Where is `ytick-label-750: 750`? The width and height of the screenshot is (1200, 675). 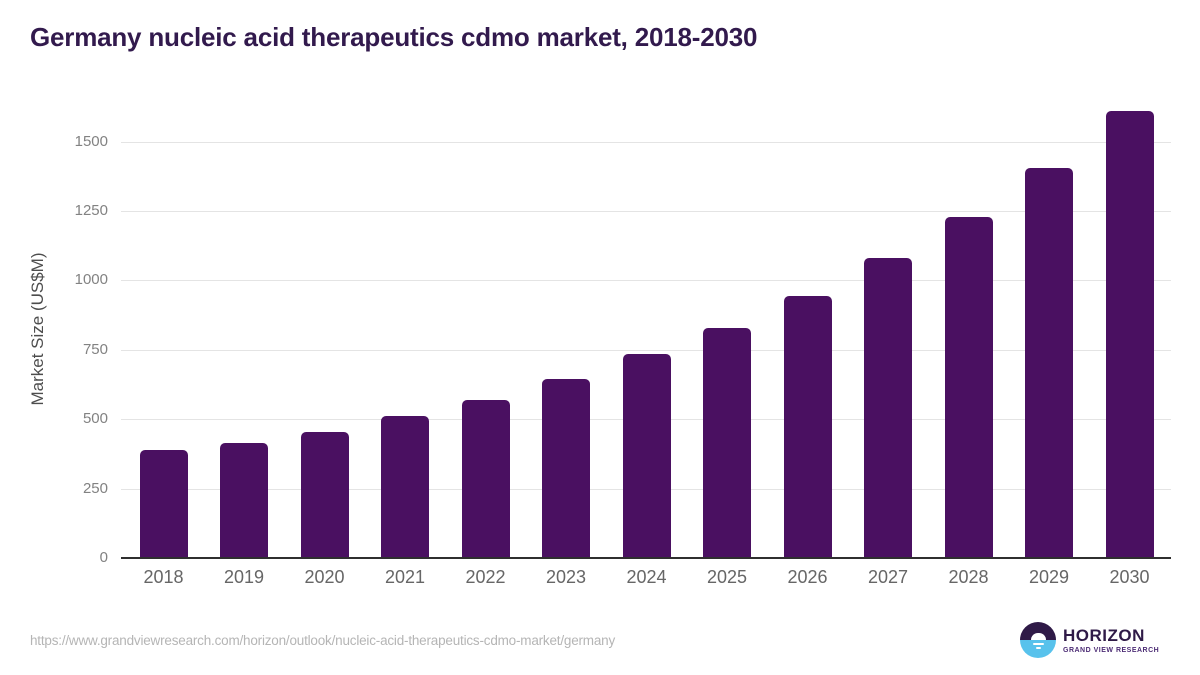
ytick-label-750: 750 is located at coordinates (95, 349).